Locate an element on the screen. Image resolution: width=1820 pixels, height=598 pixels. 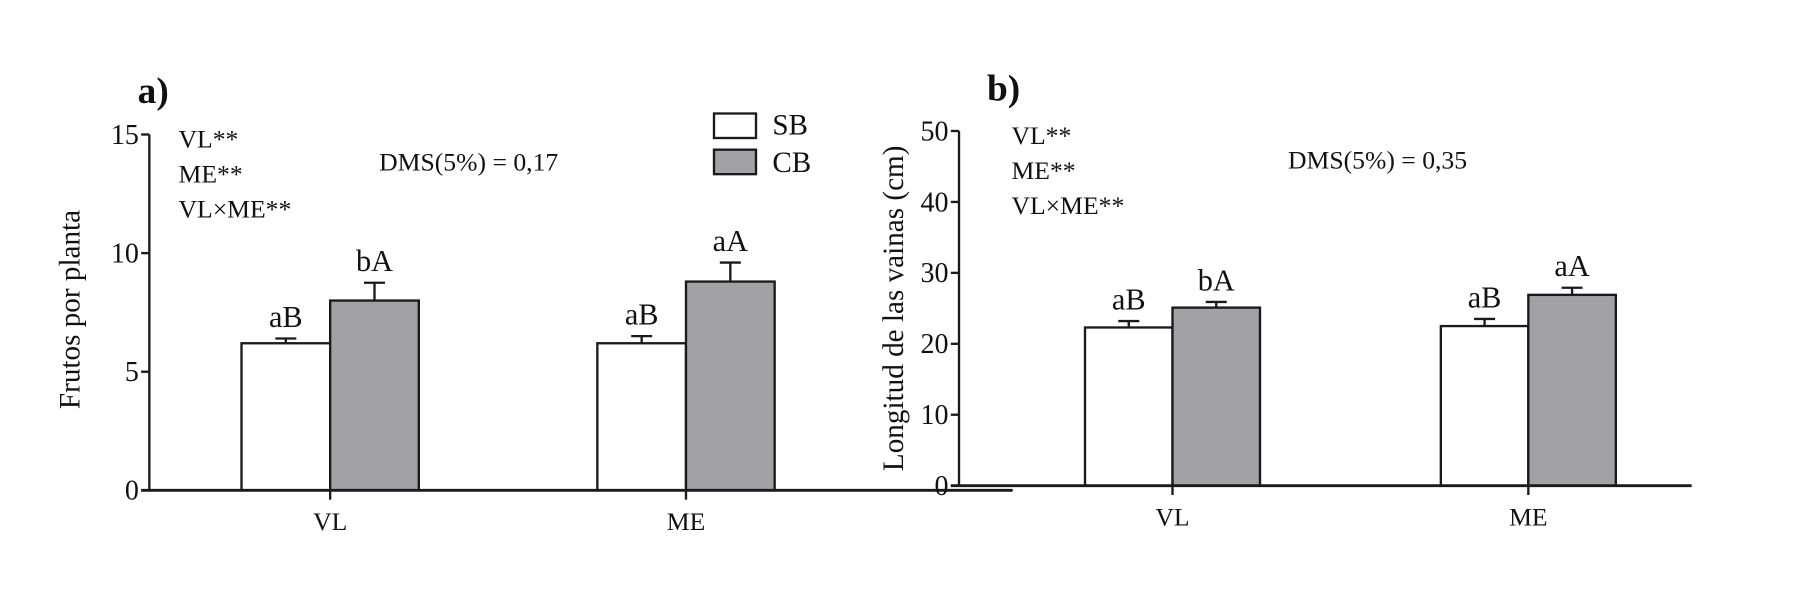
y-axis-label: Frutos por planta is located at coordinates (70, 309).